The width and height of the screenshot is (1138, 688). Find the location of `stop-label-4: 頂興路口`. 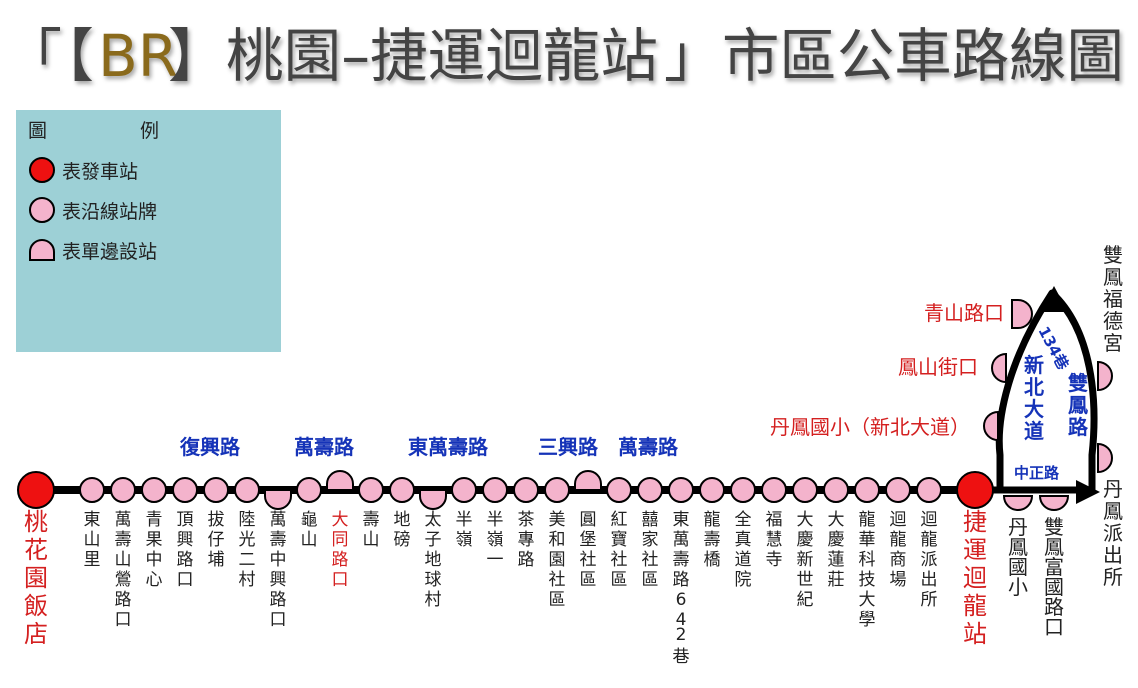

stop-label-4: 頂興路口 is located at coordinates (185, 550).